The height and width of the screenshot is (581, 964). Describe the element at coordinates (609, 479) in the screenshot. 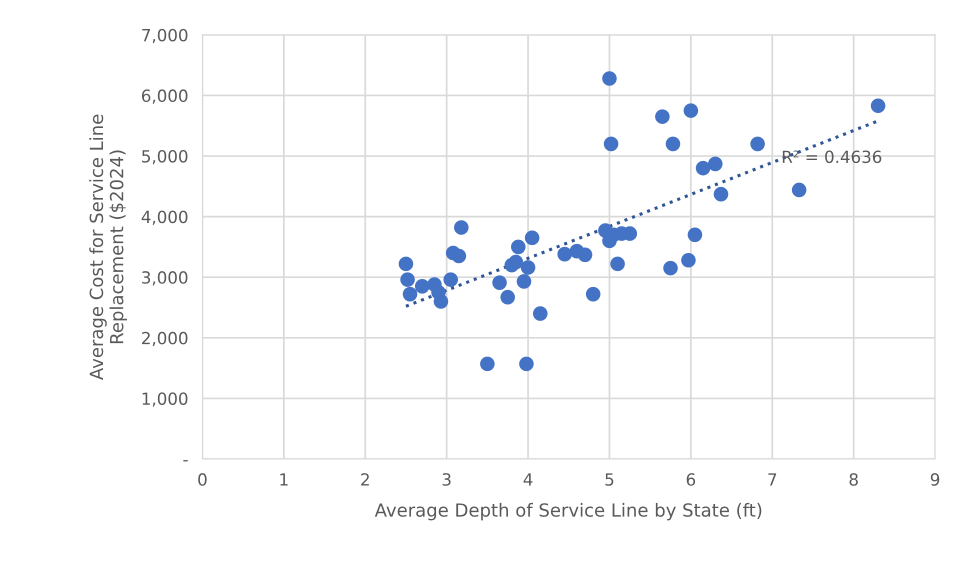

I see `x-tick-label: 5` at that location.